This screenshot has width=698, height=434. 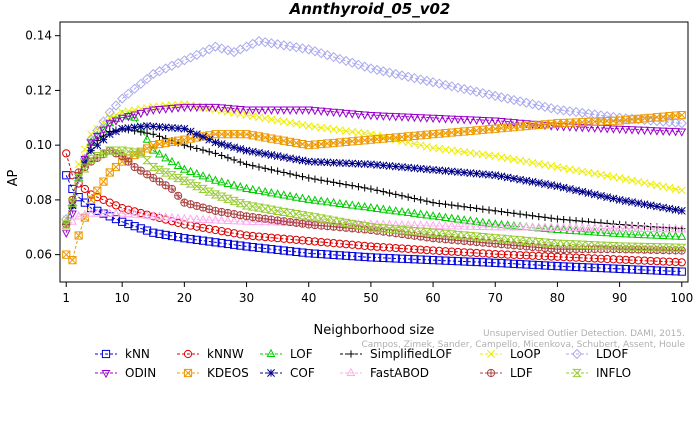 I want to click on y-tick-label: 0.10, so click(x=38, y=145).